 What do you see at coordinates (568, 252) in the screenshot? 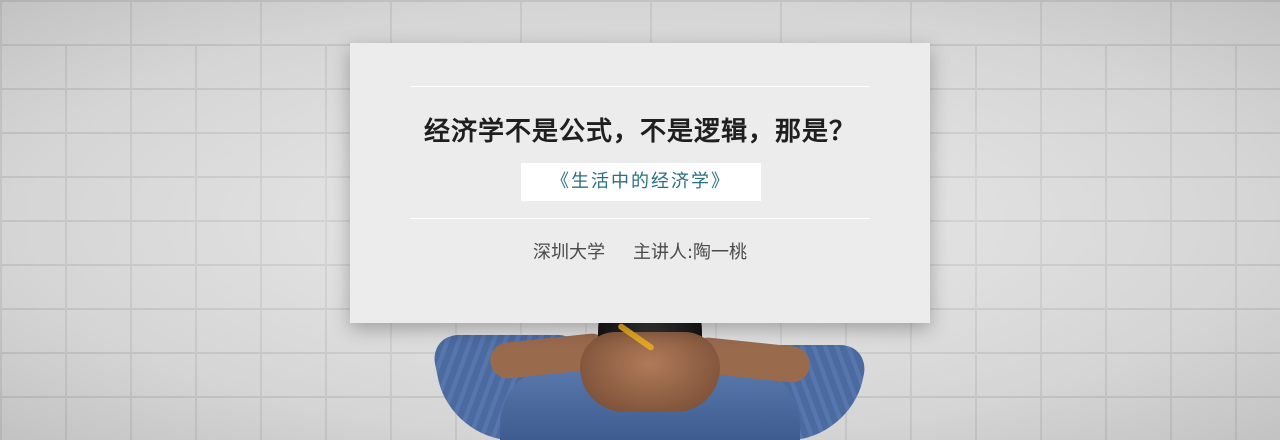
I see `institution: 深圳大学` at bounding box center [568, 252].